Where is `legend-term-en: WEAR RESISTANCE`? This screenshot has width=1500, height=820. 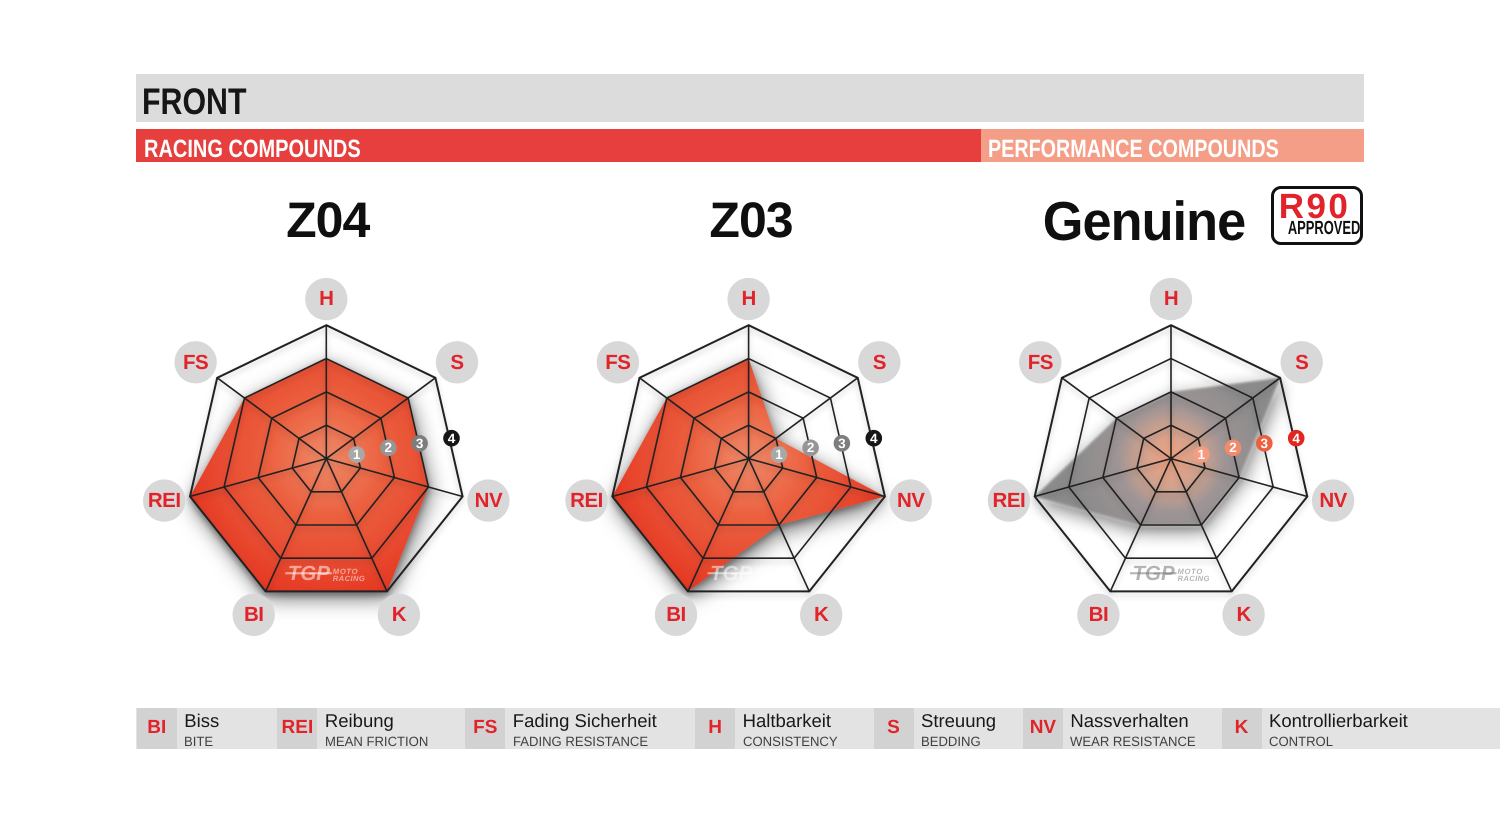 legend-term-en: WEAR RESISTANCE is located at coordinates (1133, 741).